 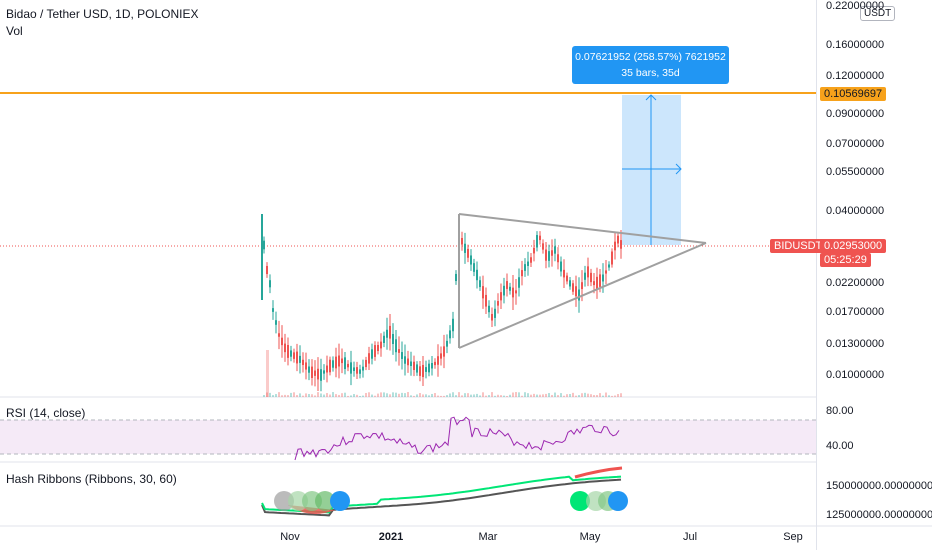 I want to click on time-label-may: May, so click(x=590, y=537).